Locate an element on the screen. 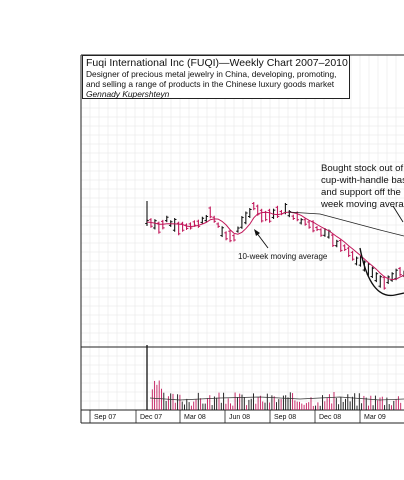 This screenshot has height=480, width=404. caption-author: Gennady Kupershteyn is located at coordinates (128, 94).